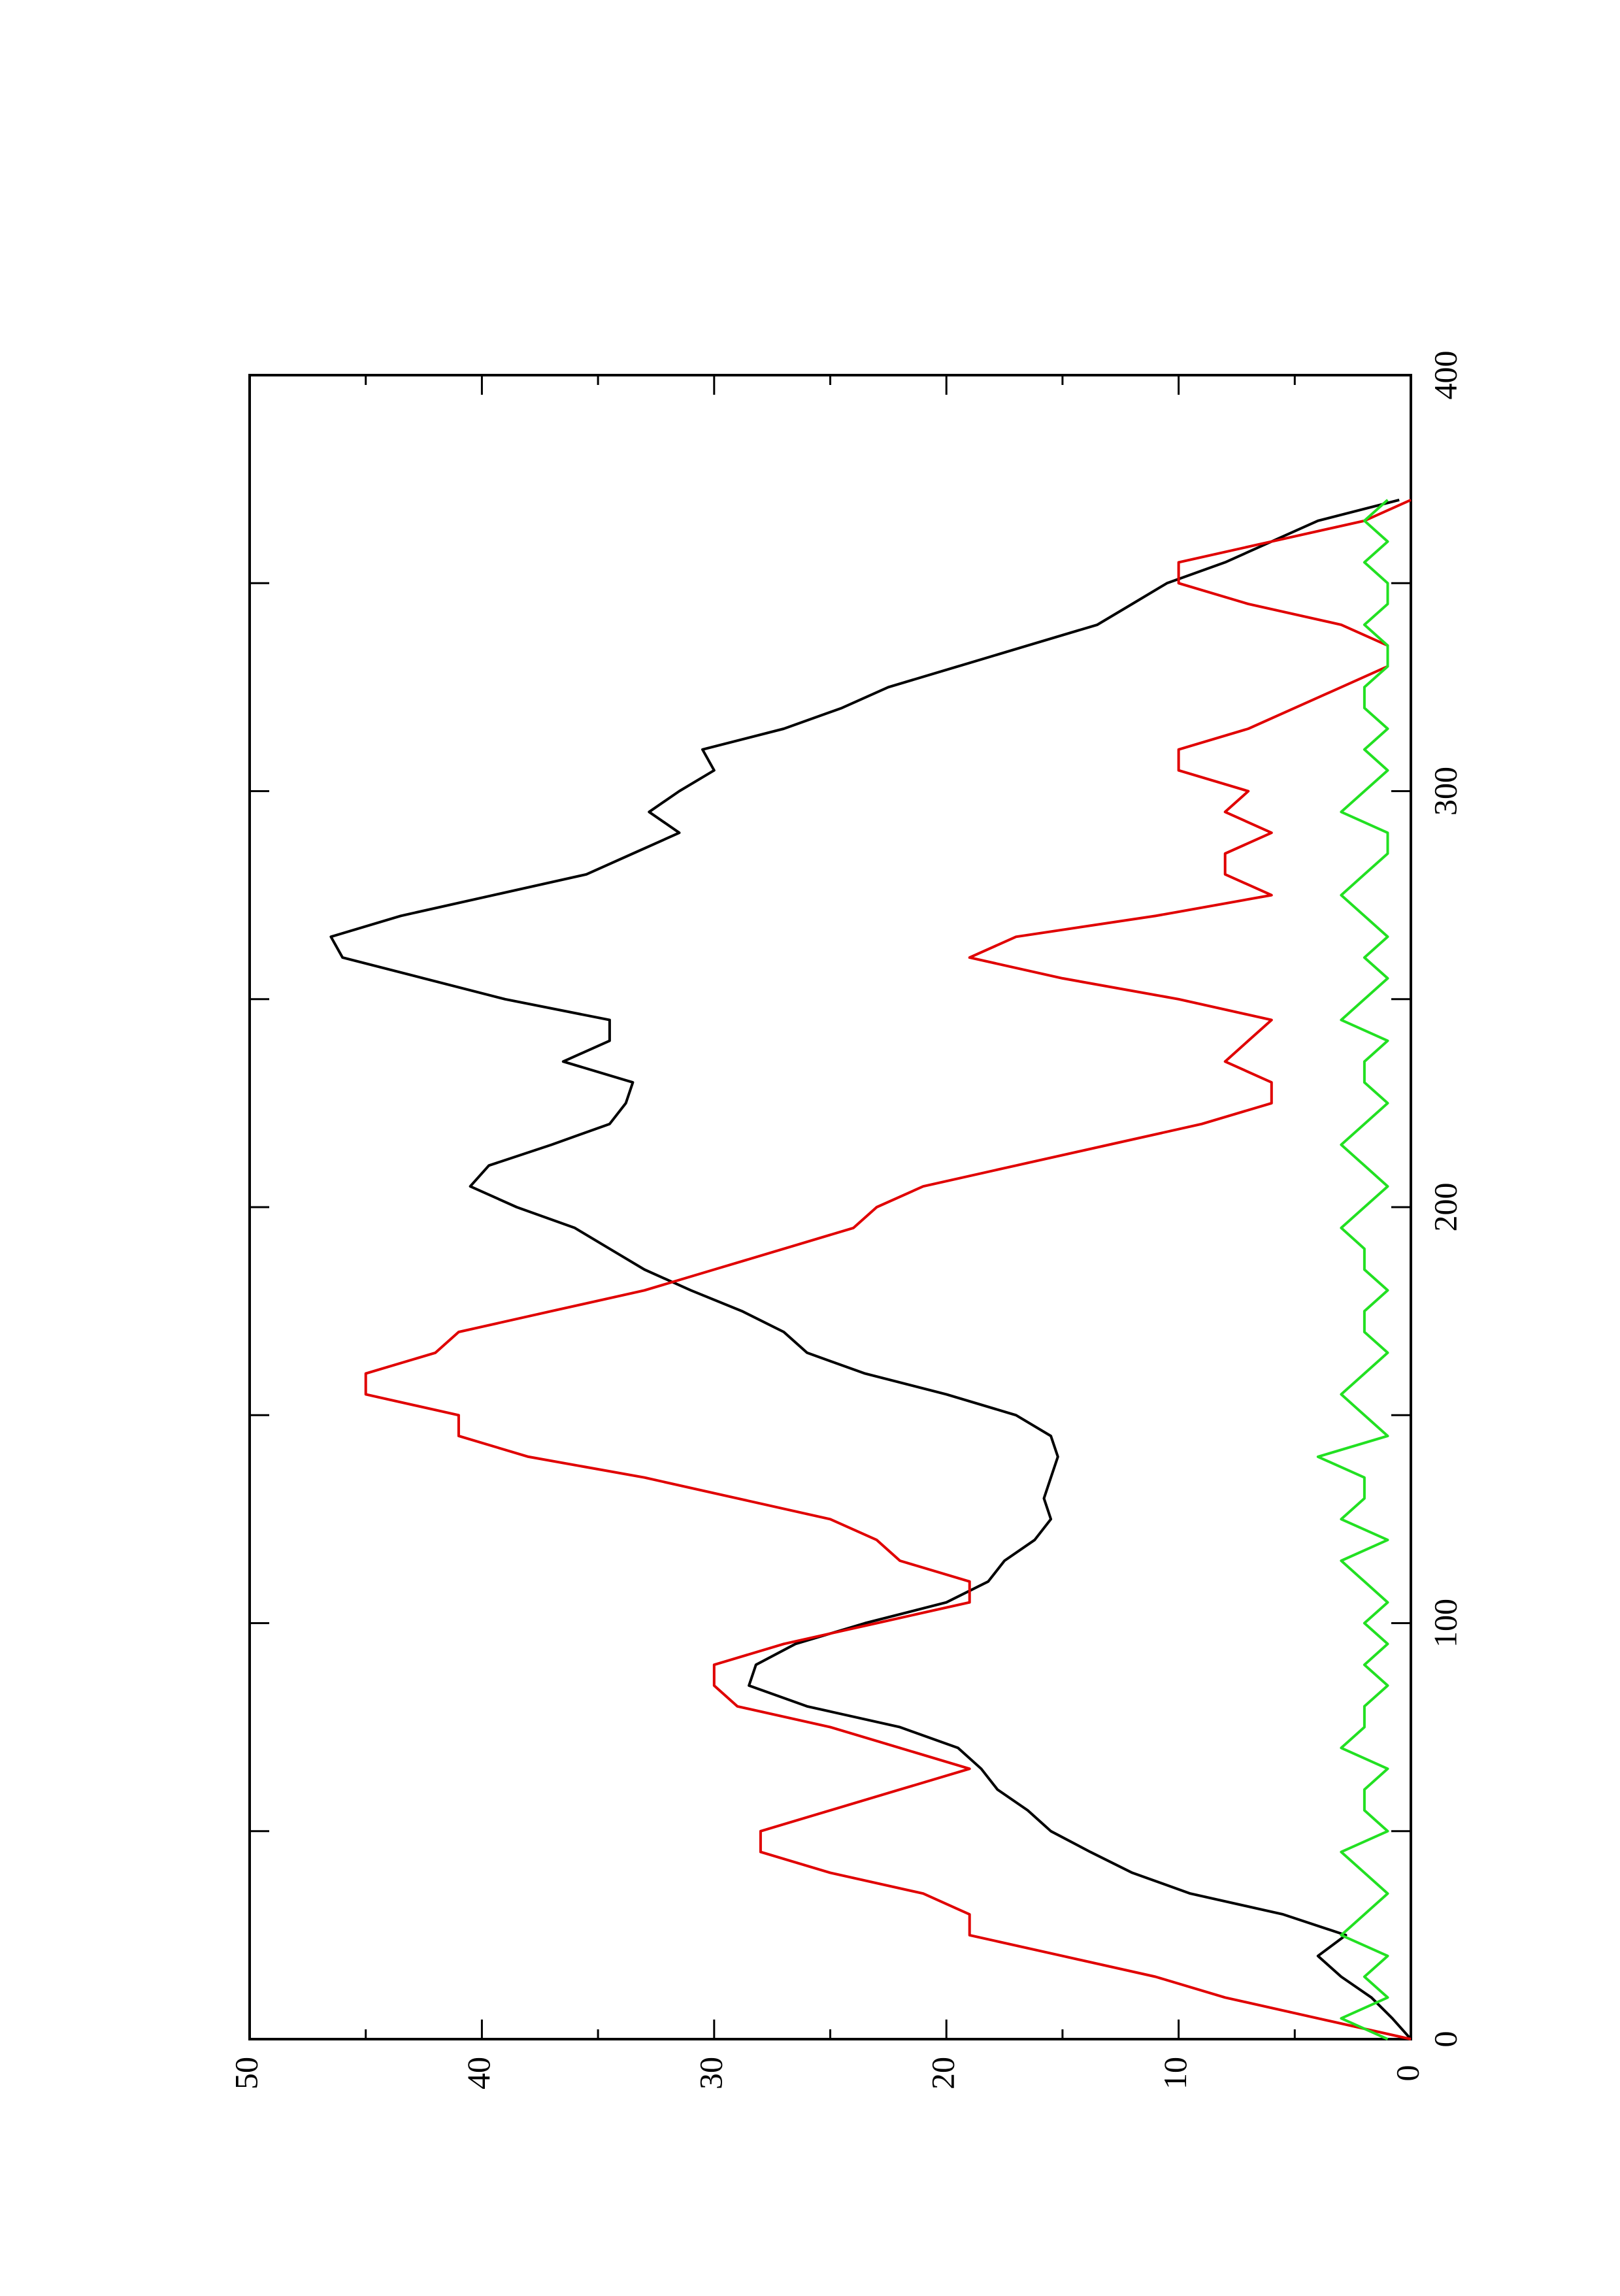  What do you see at coordinates (478, 2073) in the screenshot?
I see `y-tick-label: 40` at bounding box center [478, 2073].